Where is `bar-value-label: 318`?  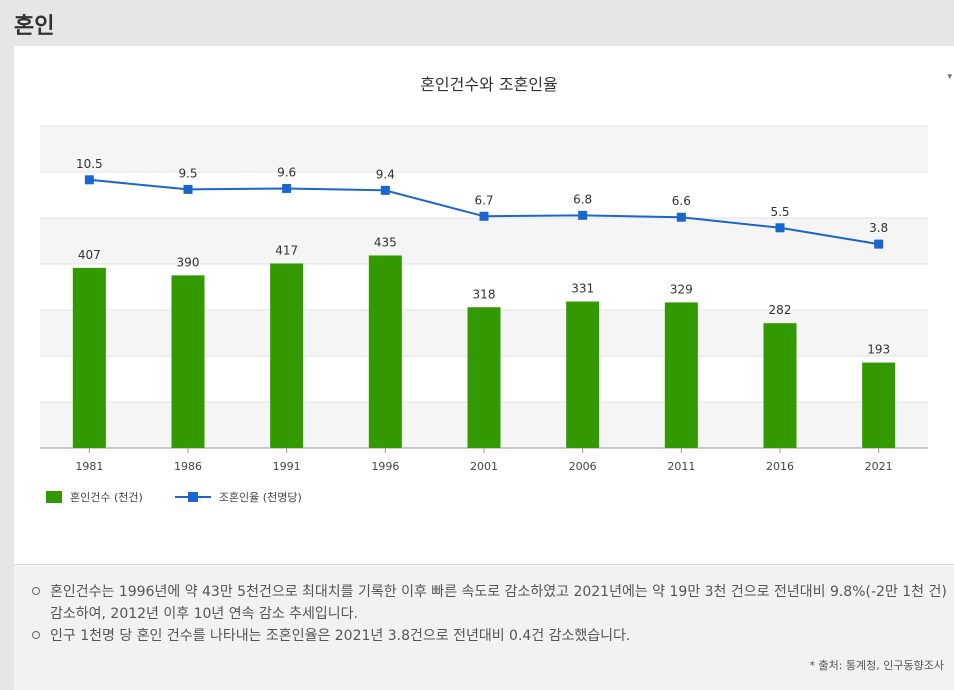
bar-value-label: 318 is located at coordinates (484, 294).